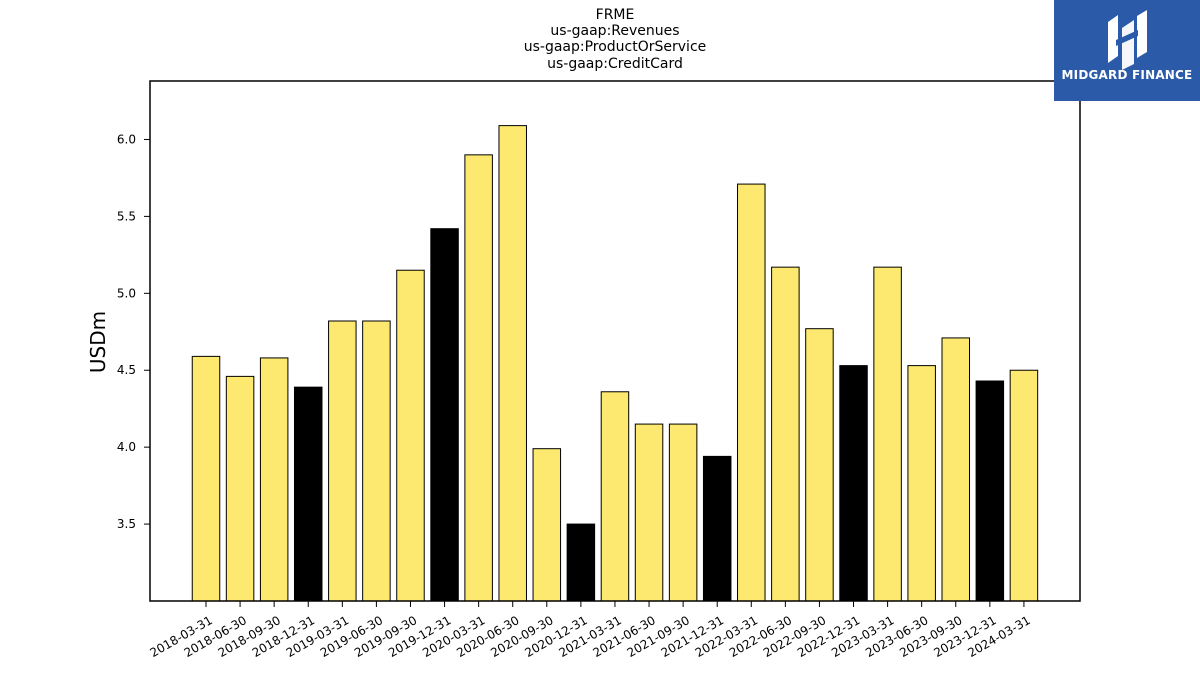 The image size is (1200, 675). What do you see at coordinates (615, 64) in the screenshot?
I see `chart-title-line-4: us-gaap:CreditCard` at bounding box center [615, 64].